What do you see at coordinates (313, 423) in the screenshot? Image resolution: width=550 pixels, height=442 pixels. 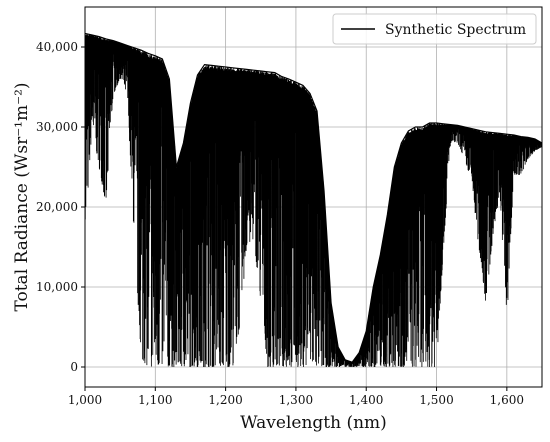 I see `x-axis-title: Wavelength (nm)` at bounding box center [313, 423].